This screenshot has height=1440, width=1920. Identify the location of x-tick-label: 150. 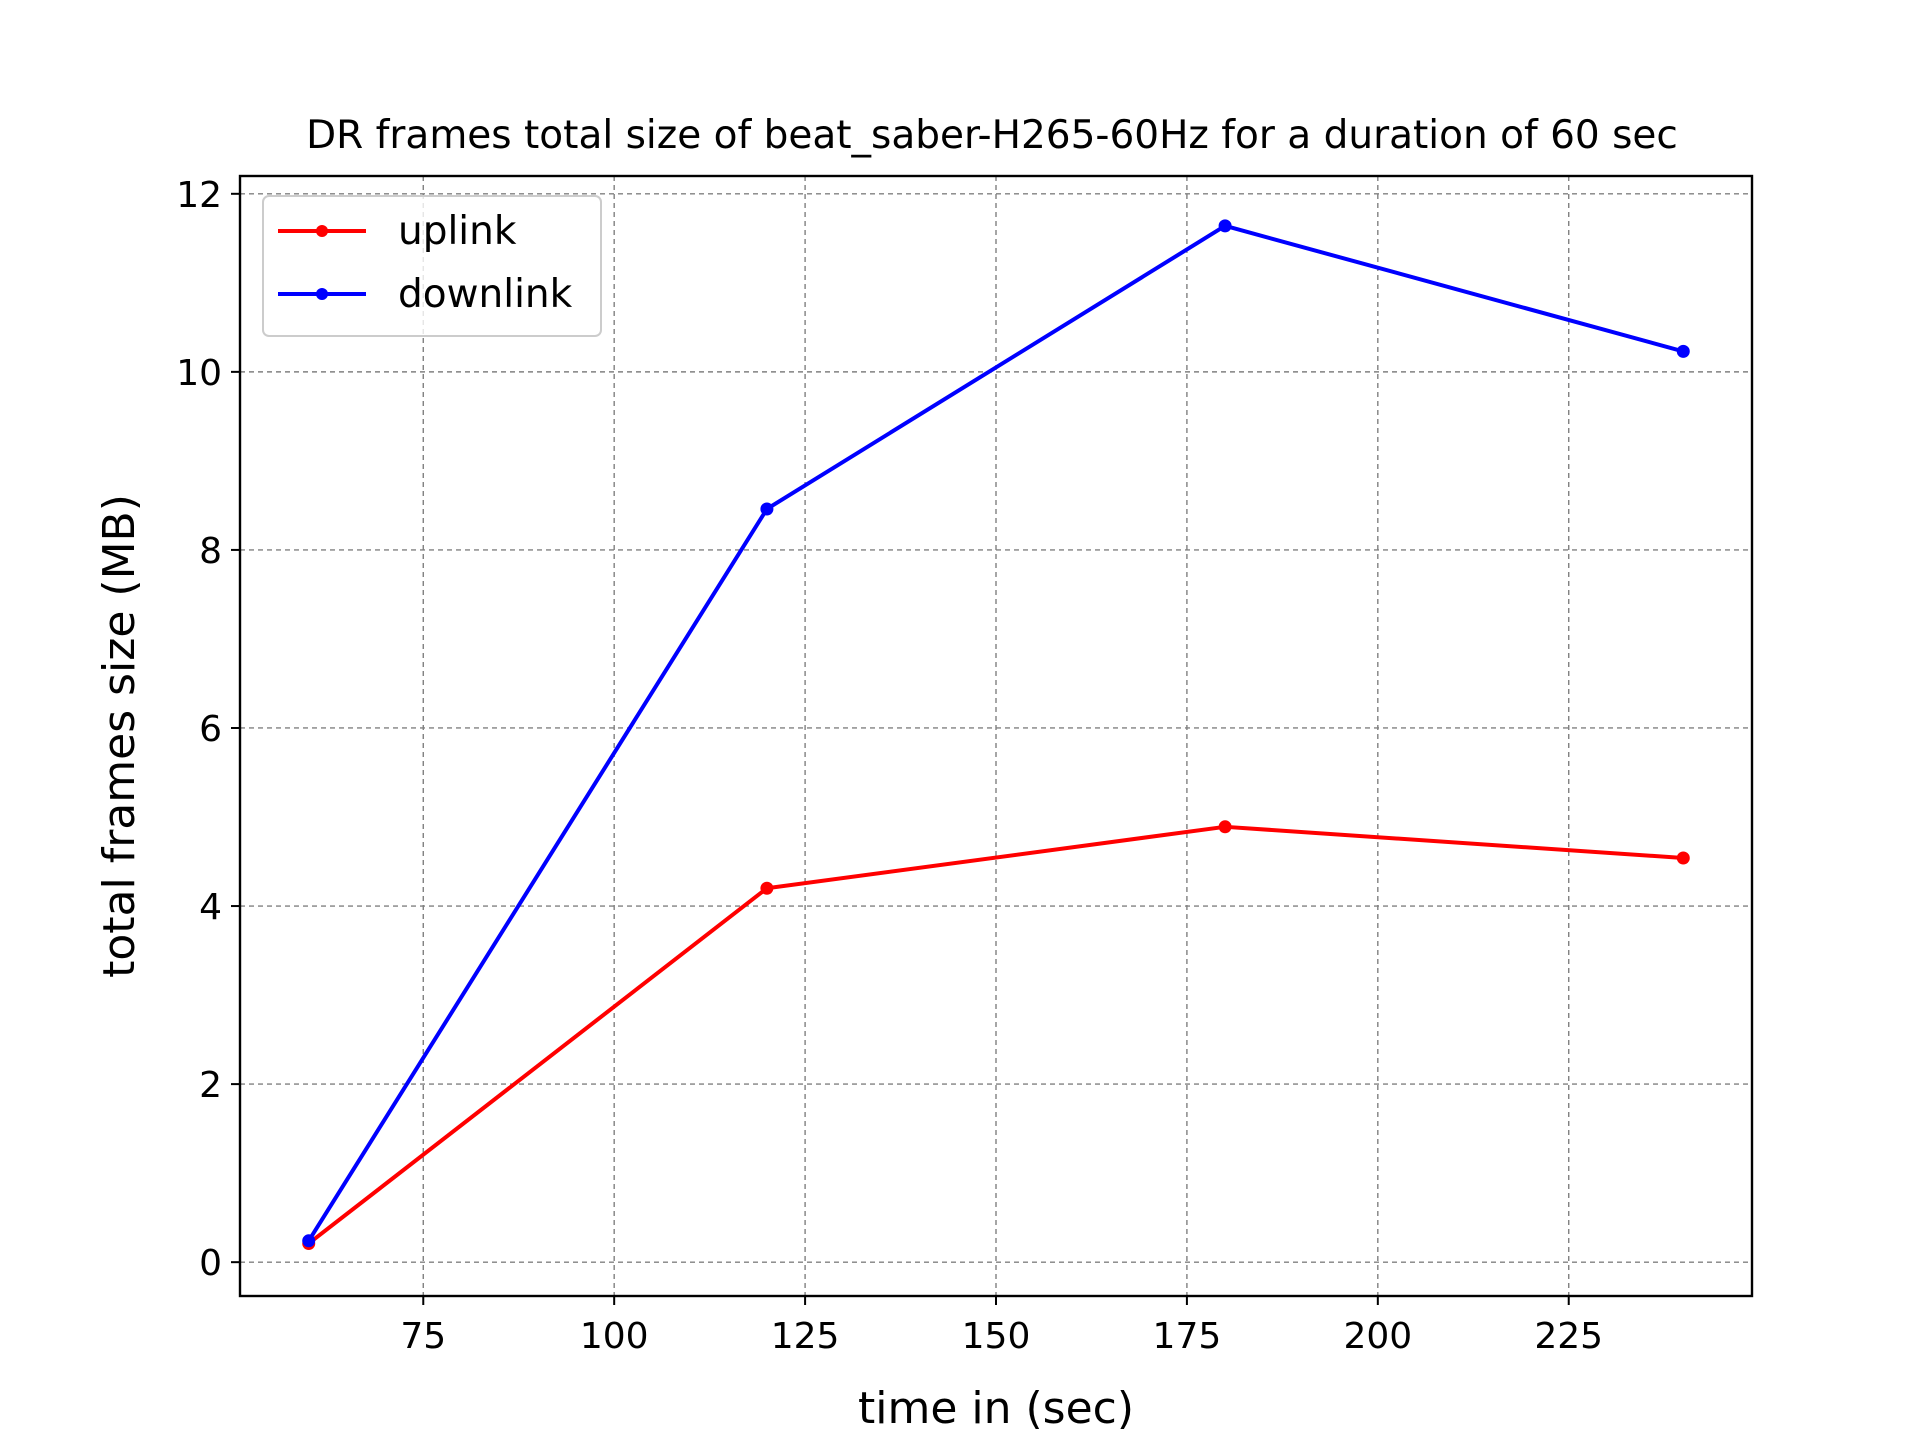
(996, 1336).